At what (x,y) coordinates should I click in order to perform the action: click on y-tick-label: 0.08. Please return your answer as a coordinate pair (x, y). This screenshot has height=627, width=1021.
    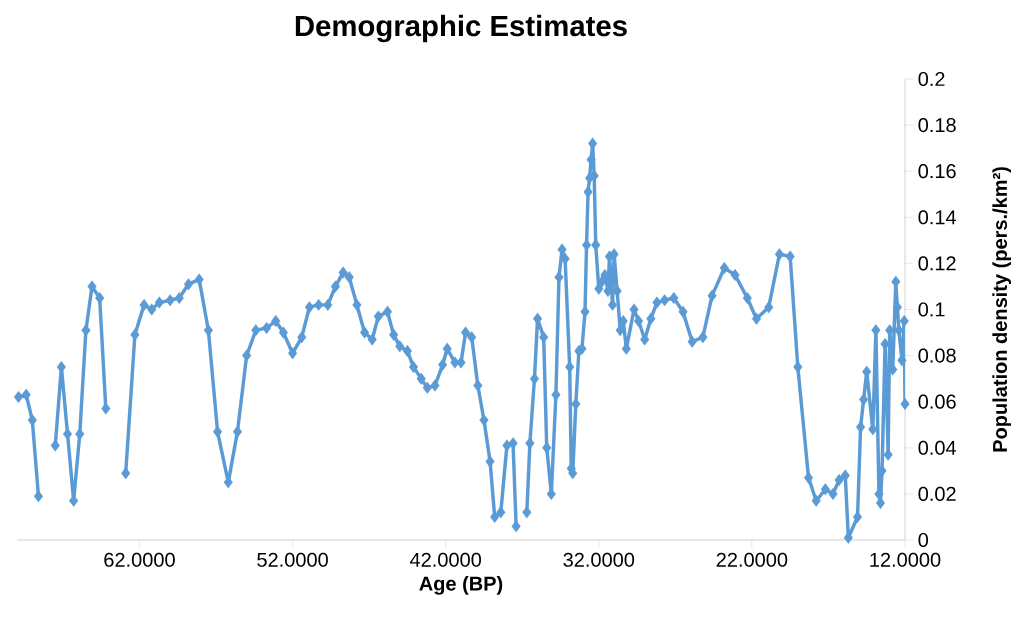
    Looking at the image, I should click on (937, 355).